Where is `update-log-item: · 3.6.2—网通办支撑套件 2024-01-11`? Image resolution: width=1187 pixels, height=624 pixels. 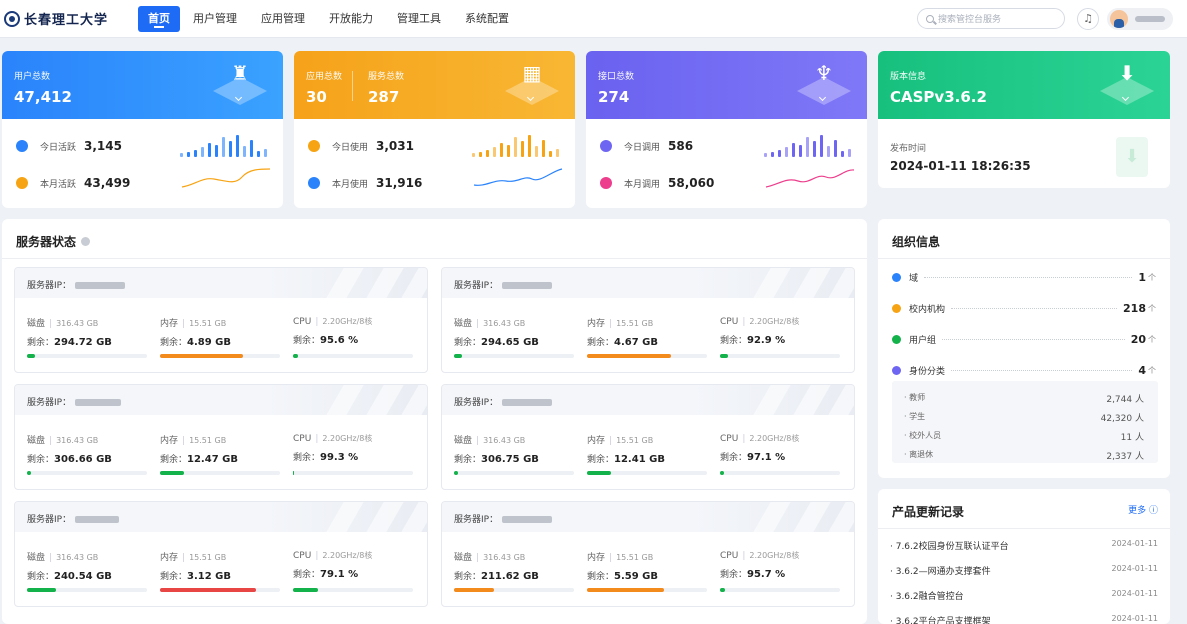
update-log-item: · 3.6.2—网通办支撑套件 2024-01-11 is located at coordinates (1024, 570).